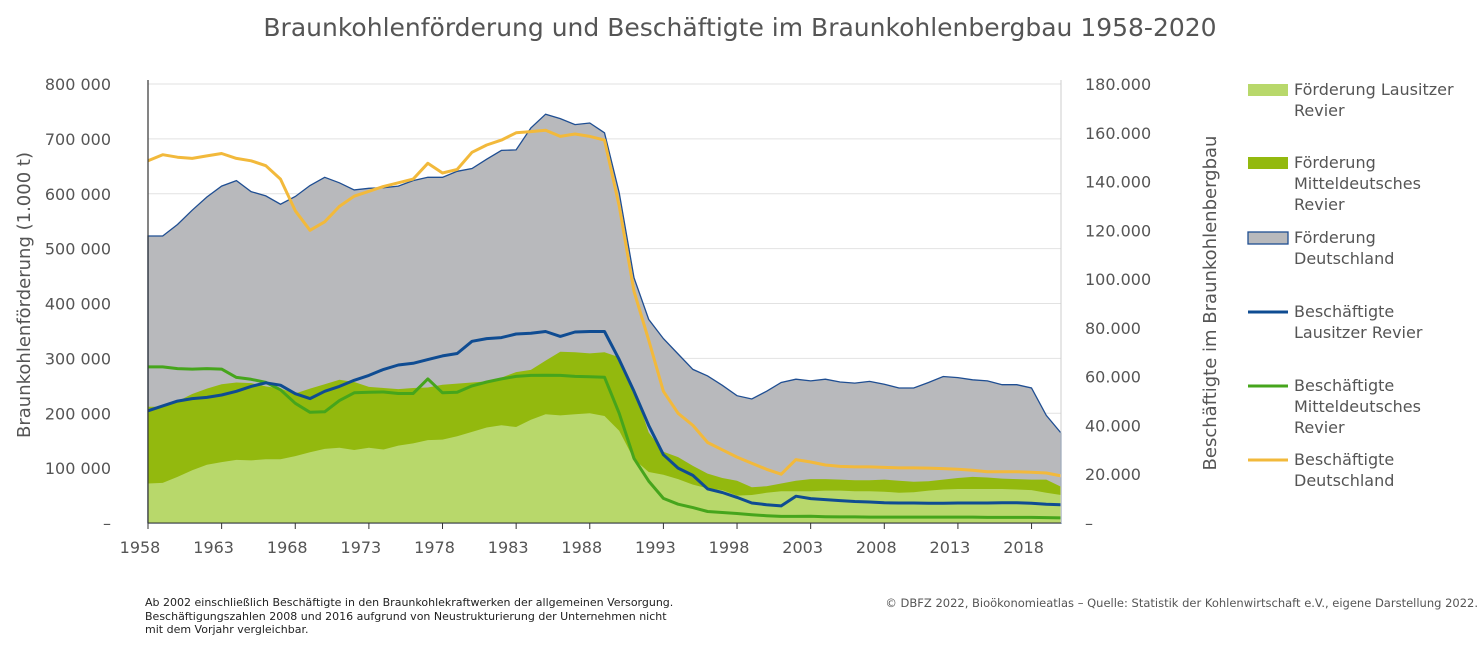 The image size is (1484, 670). I want to click on x-tick-label: 2003, so click(802, 547).